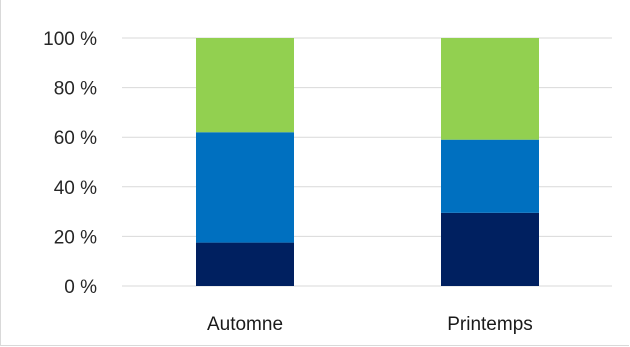 The image size is (630, 347). Describe the element at coordinates (75, 89) in the screenshot. I see `y-tick-label: 80 %` at that location.